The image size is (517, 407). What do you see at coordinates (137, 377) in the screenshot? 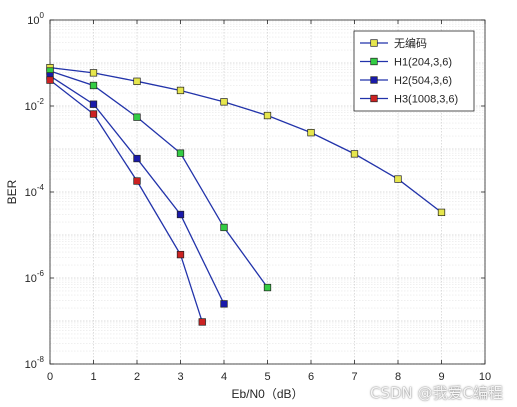
I see `x-tick-label: 2` at bounding box center [137, 377].